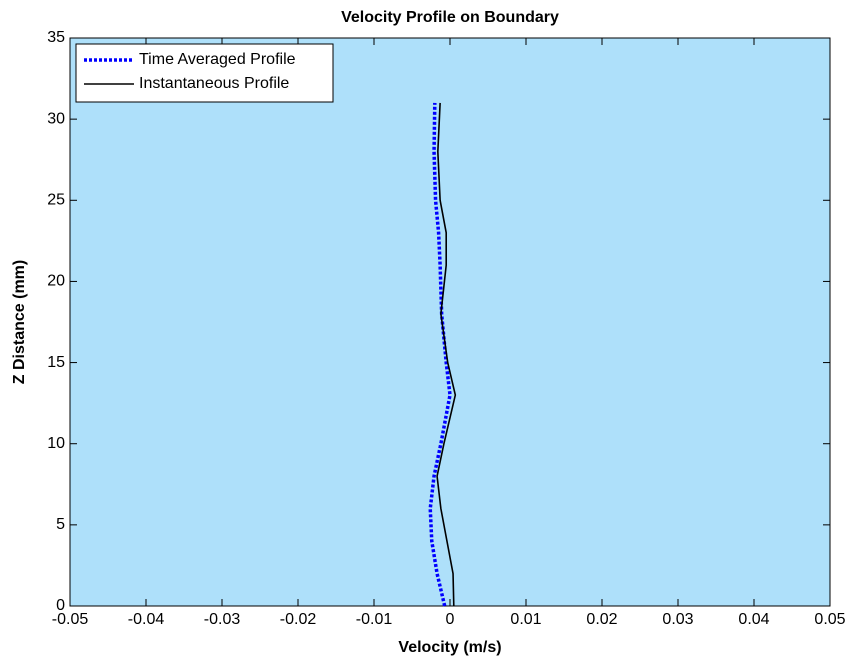 The image size is (854, 662). What do you see at coordinates (677, 619) in the screenshot?
I see `x-tick-label: 0.03` at bounding box center [677, 619].